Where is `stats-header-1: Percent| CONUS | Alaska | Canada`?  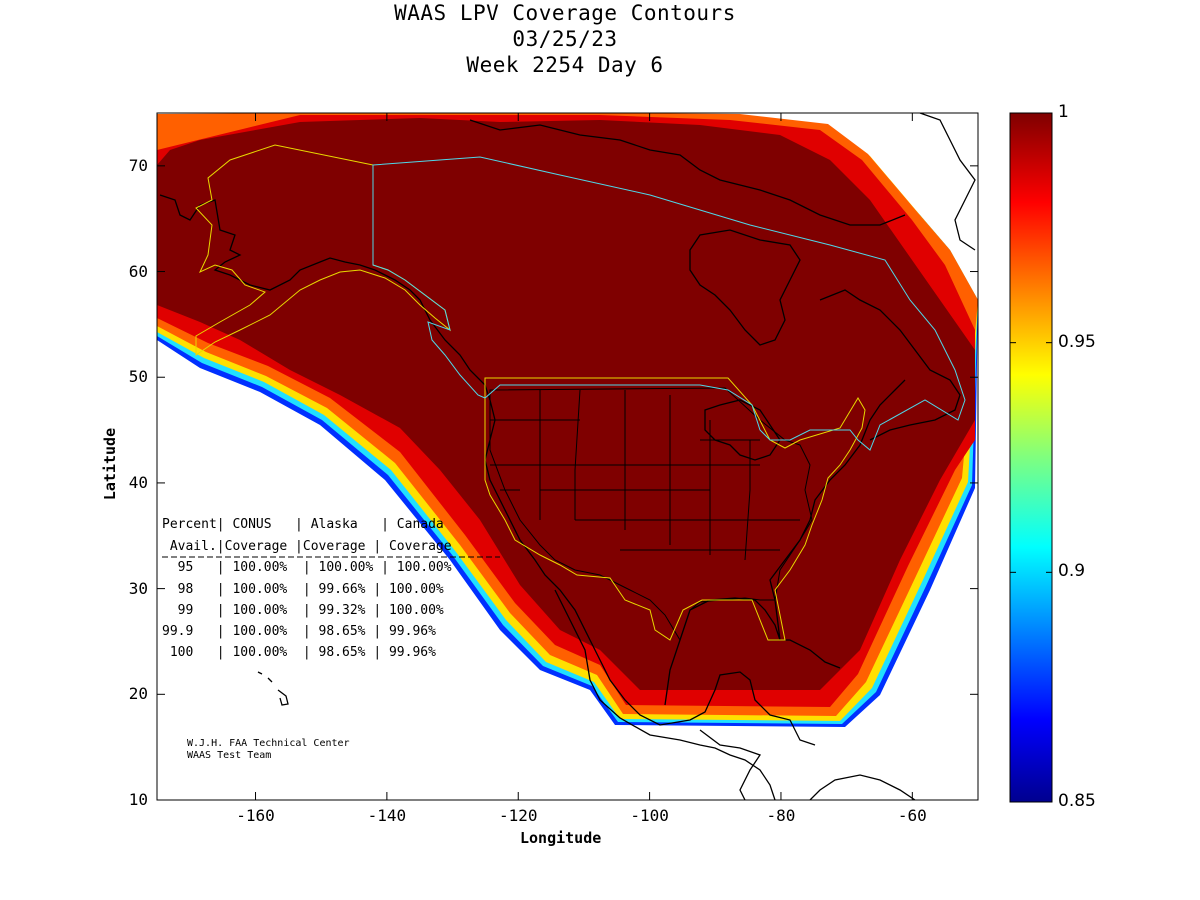 stats-header-1: Percent| CONUS | Alaska | Canada is located at coordinates (303, 524).